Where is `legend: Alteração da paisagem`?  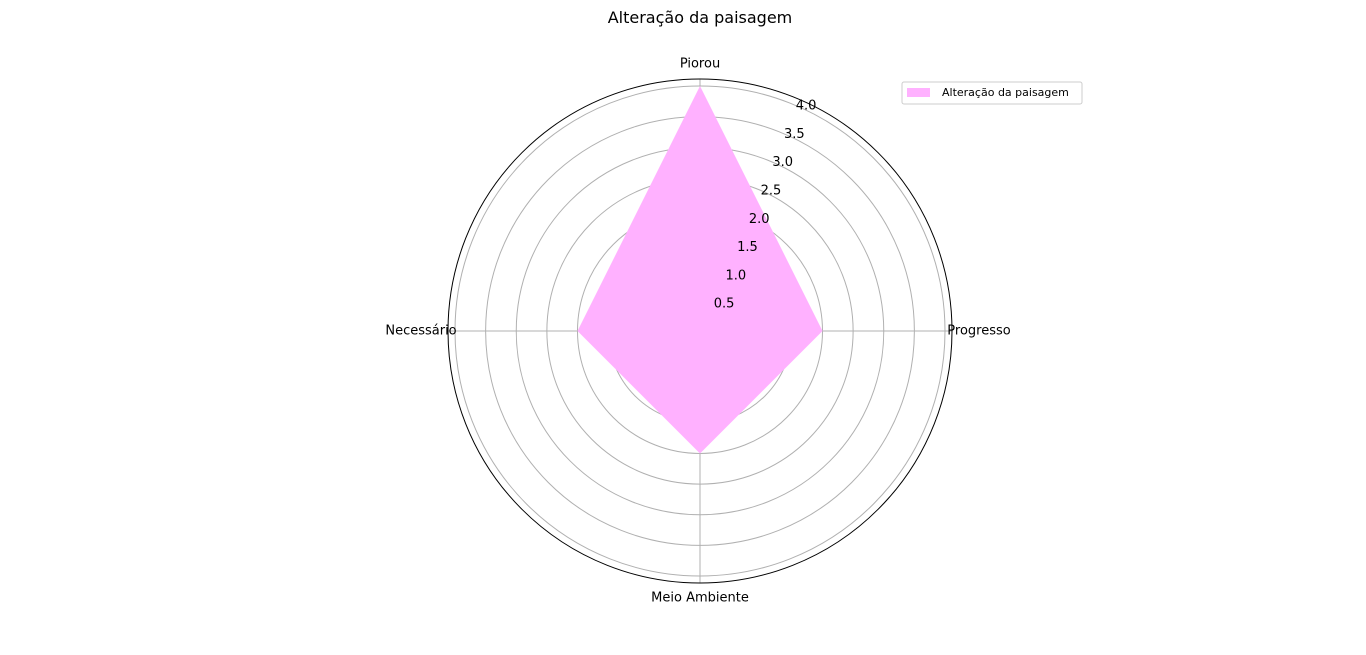
legend: Alteração da paisagem is located at coordinates (992, 93).